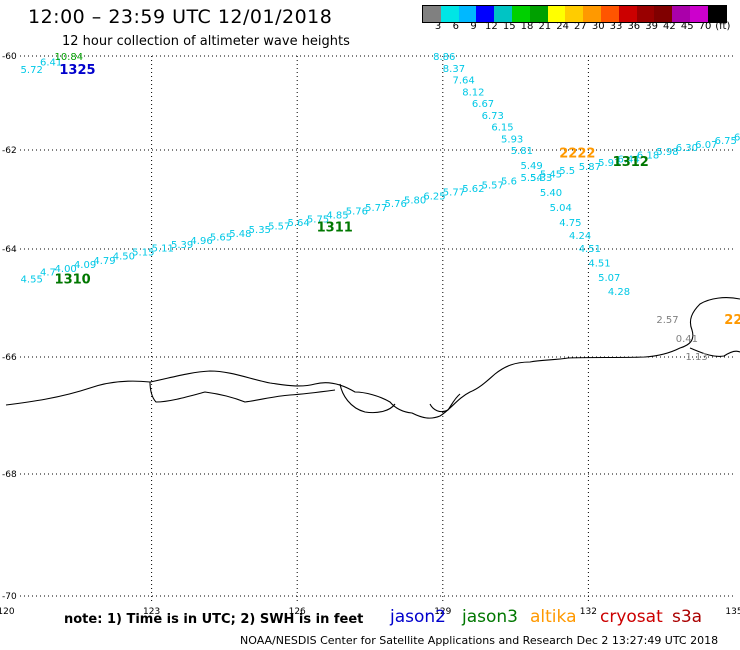 The image size is (740, 650). I want to click on wave-height-value: 4.24, so click(580, 236).